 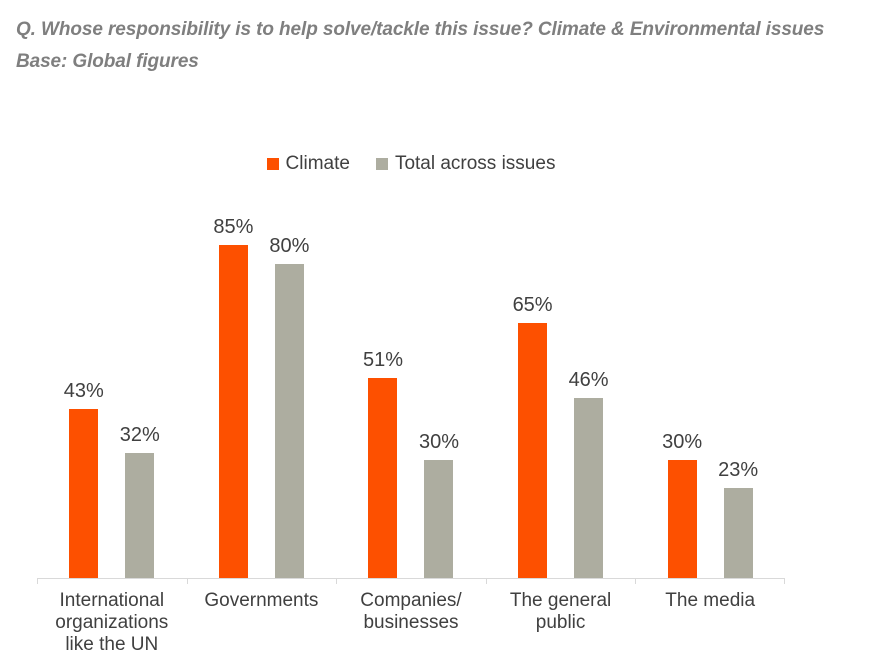 I want to click on bar-group-international-organizations-like-the-un: 43% 32%, so click(x=112, y=382).